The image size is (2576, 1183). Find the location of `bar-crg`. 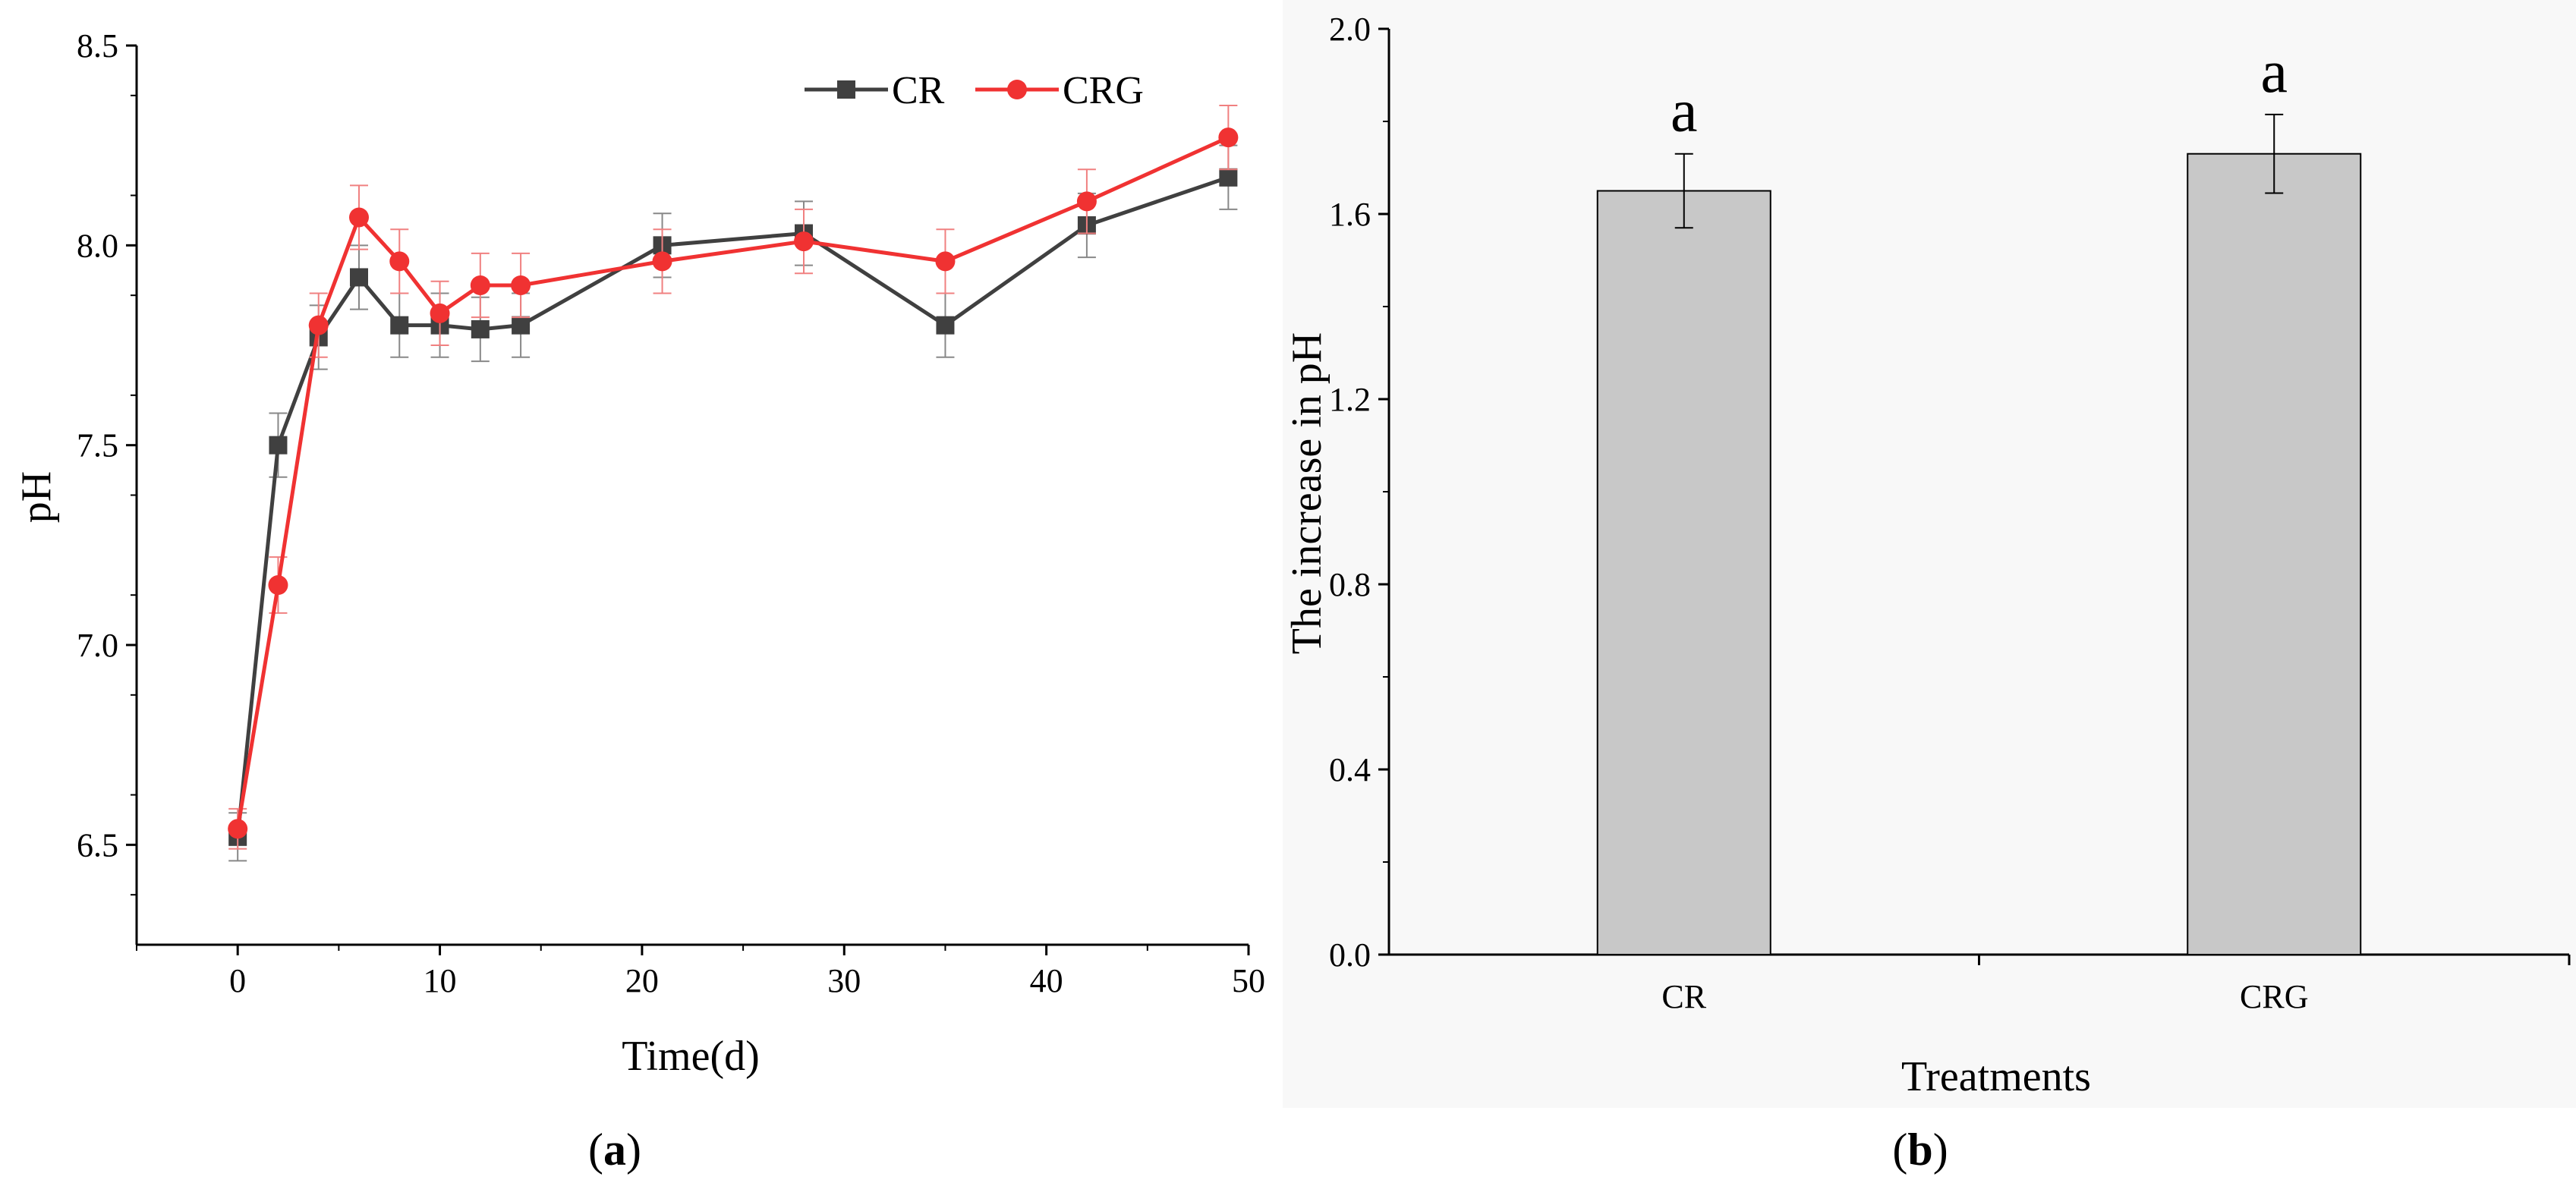

bar-crg is located at coordinates (2274, 555).